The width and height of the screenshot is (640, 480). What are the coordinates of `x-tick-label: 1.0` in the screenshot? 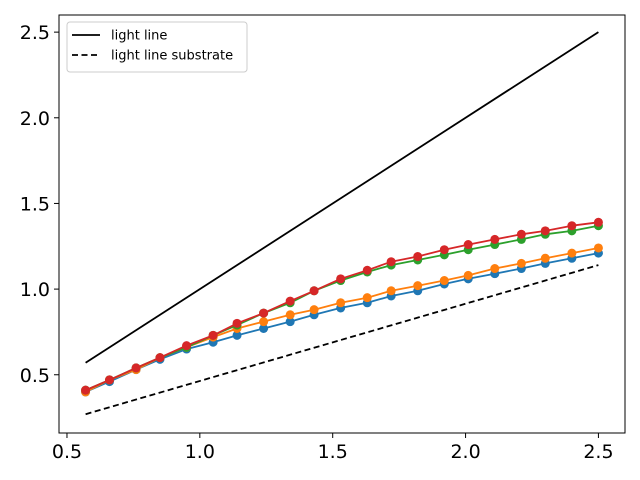 It's located at (200, 452).